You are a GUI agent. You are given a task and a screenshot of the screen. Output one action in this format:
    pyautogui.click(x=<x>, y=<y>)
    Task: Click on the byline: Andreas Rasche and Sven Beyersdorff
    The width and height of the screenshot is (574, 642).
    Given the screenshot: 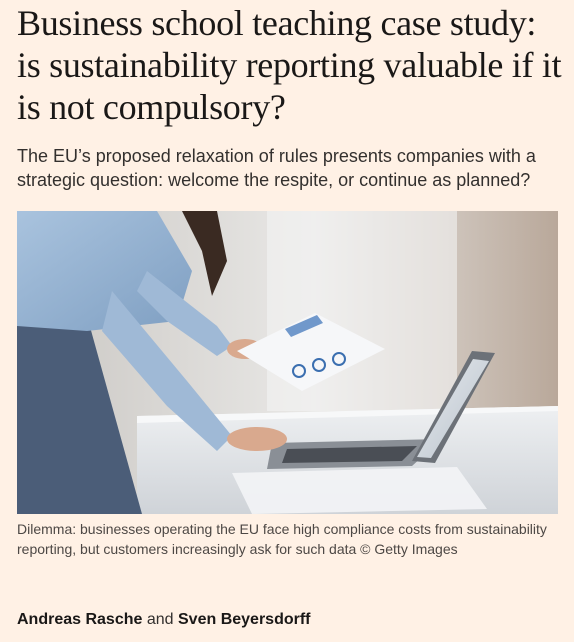 What is the action you would take?
    pyautogui.click(x=287, y=620)
    